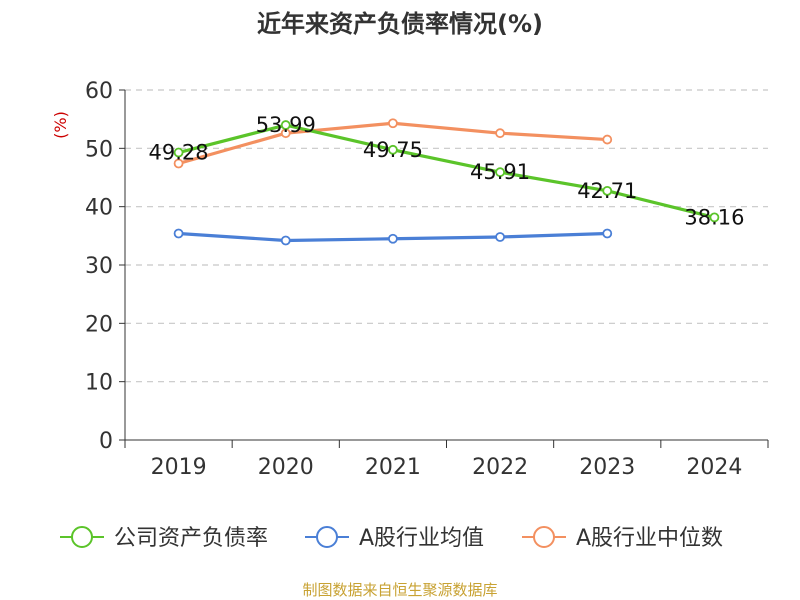 The height and width of the screenshot is (600, 800). What do you see at coordinates (500, 467) in the screenshot?
I see `x-tick-label: 2022` at bounding box center [500, 467].